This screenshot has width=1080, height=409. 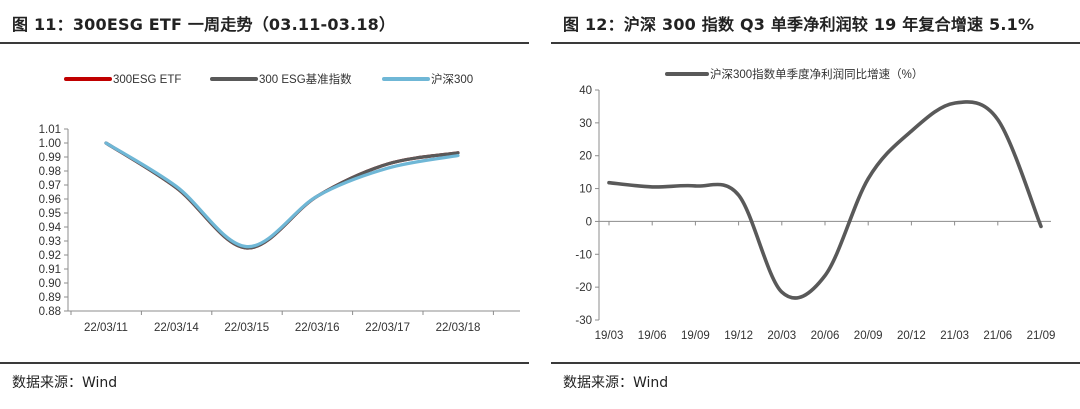 What do you see at coordinates (585, 91) in the screenshot?
I see `y-tick-label-0: 40` at bounding box center [585, 91].